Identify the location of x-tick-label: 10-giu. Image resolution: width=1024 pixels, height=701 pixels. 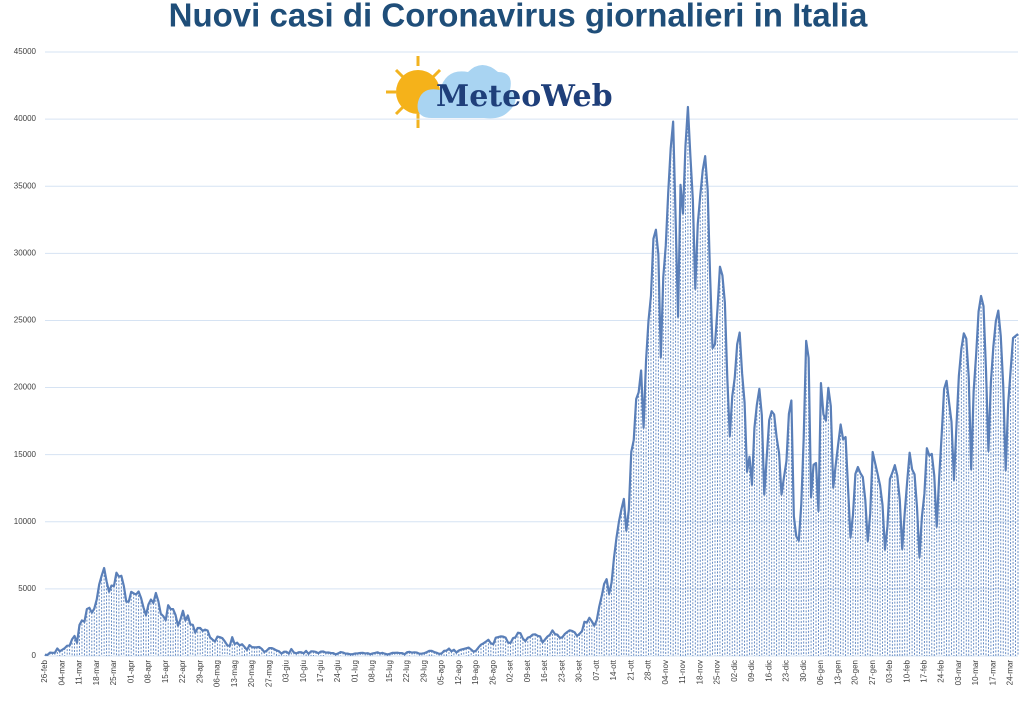
(303, 671).